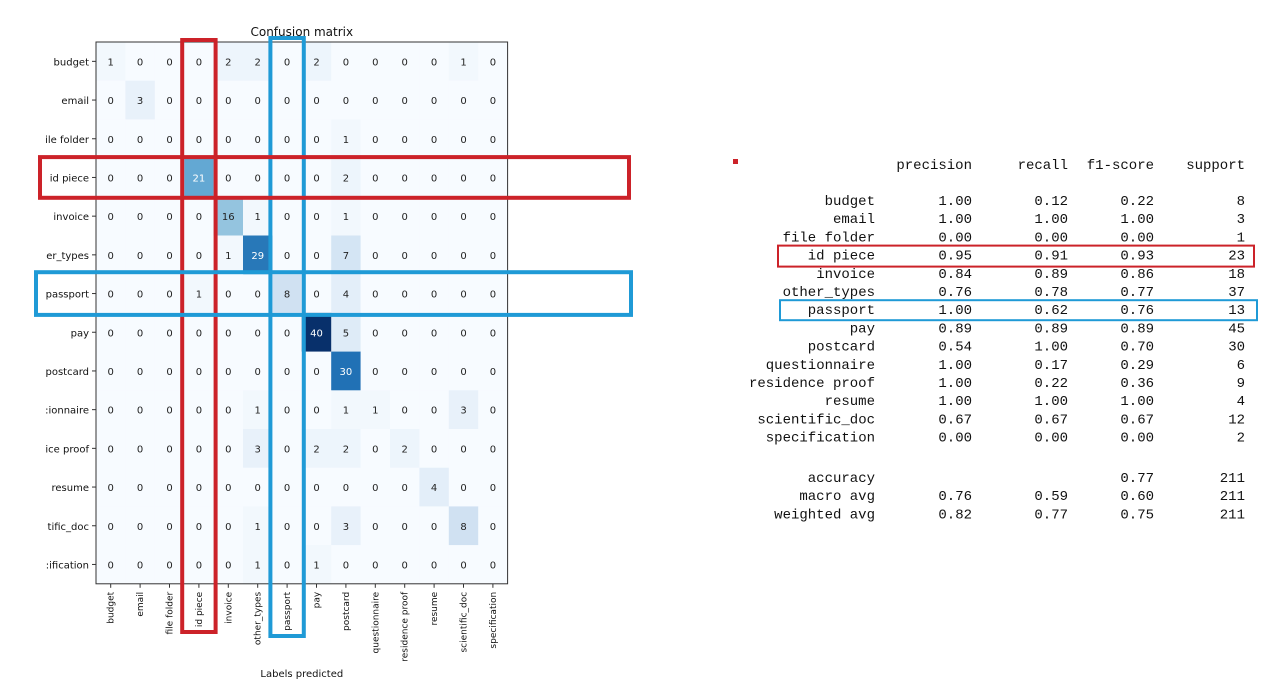  Describe the element at coordinates (301, 674) in the screenshot. I see `x-axis-label: Labels predicted` at that location.